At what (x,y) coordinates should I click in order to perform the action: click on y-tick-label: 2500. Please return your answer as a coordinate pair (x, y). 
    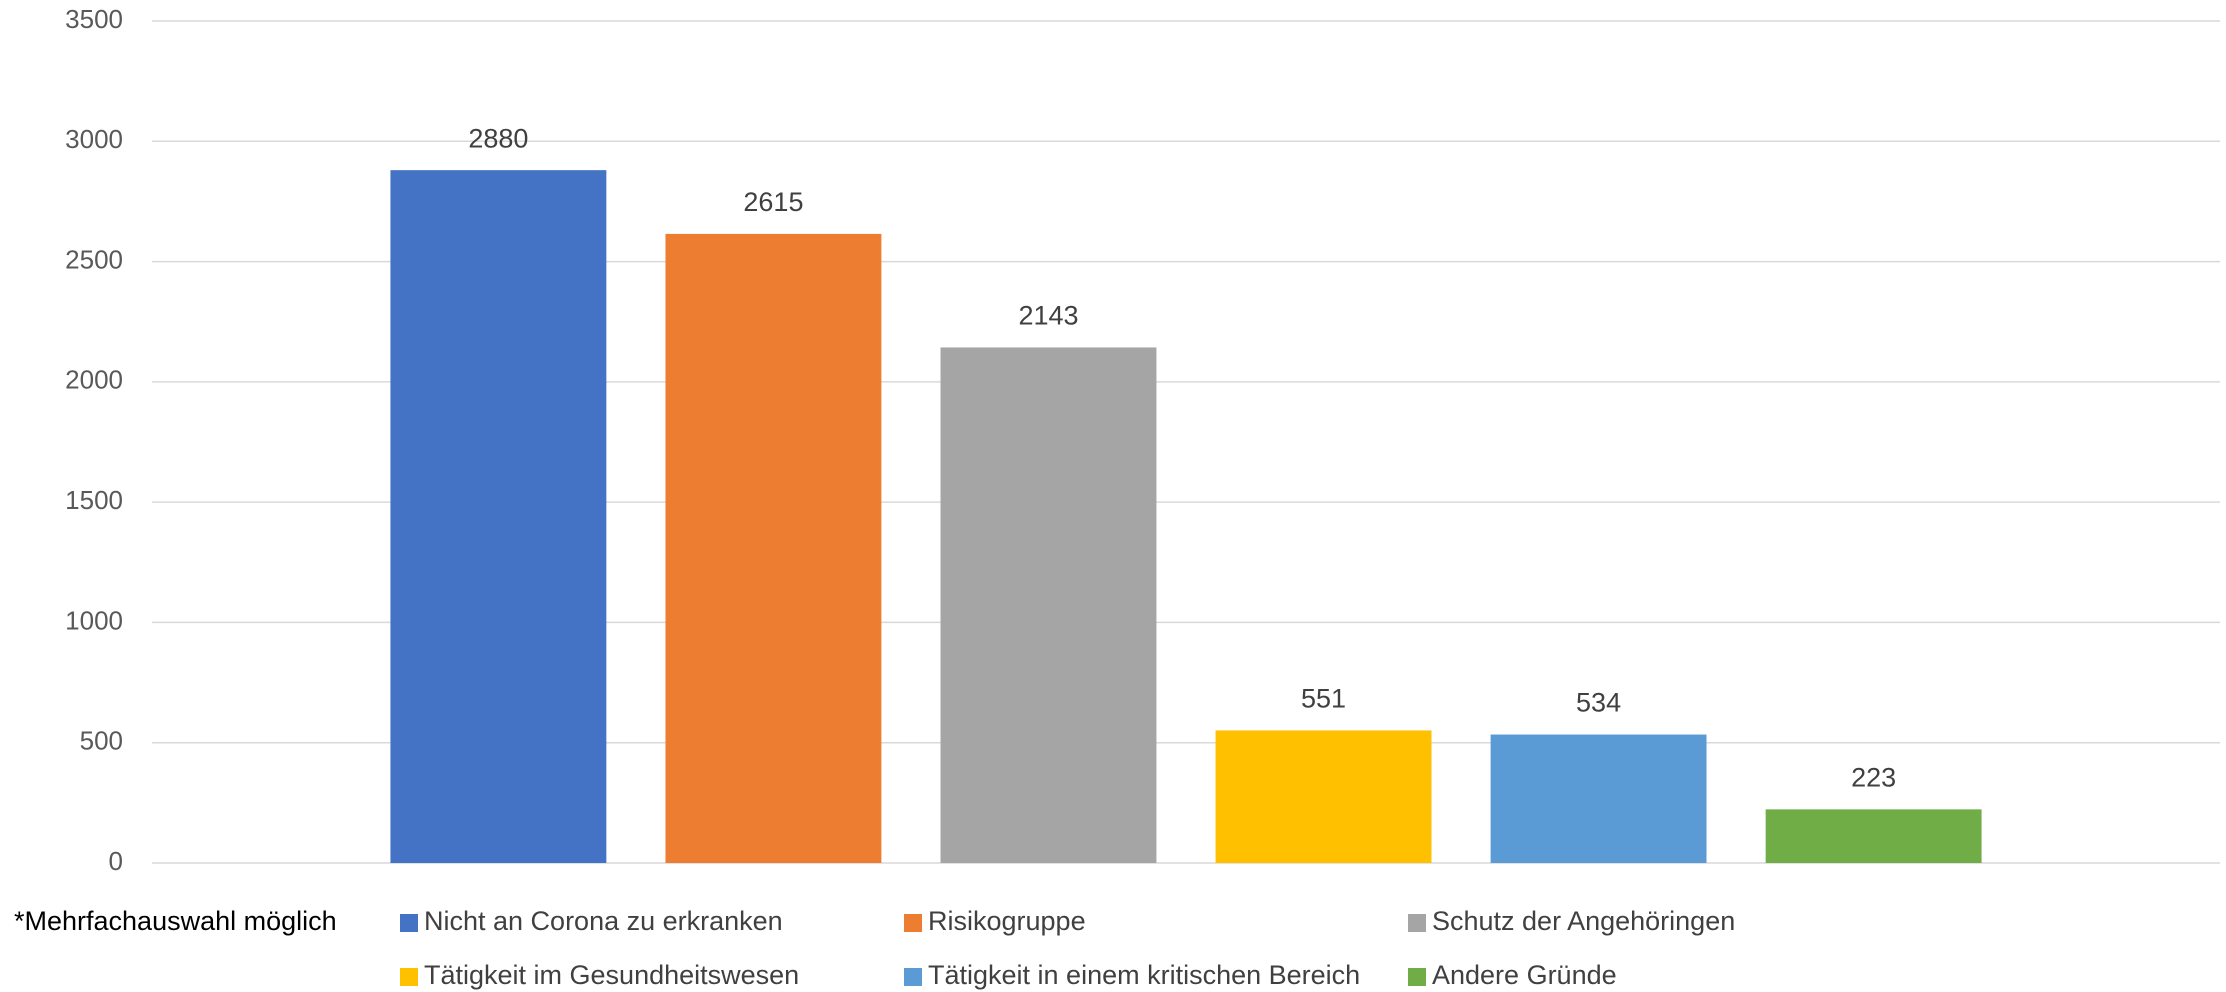
    Looking at the image, I should click on (94, 259).